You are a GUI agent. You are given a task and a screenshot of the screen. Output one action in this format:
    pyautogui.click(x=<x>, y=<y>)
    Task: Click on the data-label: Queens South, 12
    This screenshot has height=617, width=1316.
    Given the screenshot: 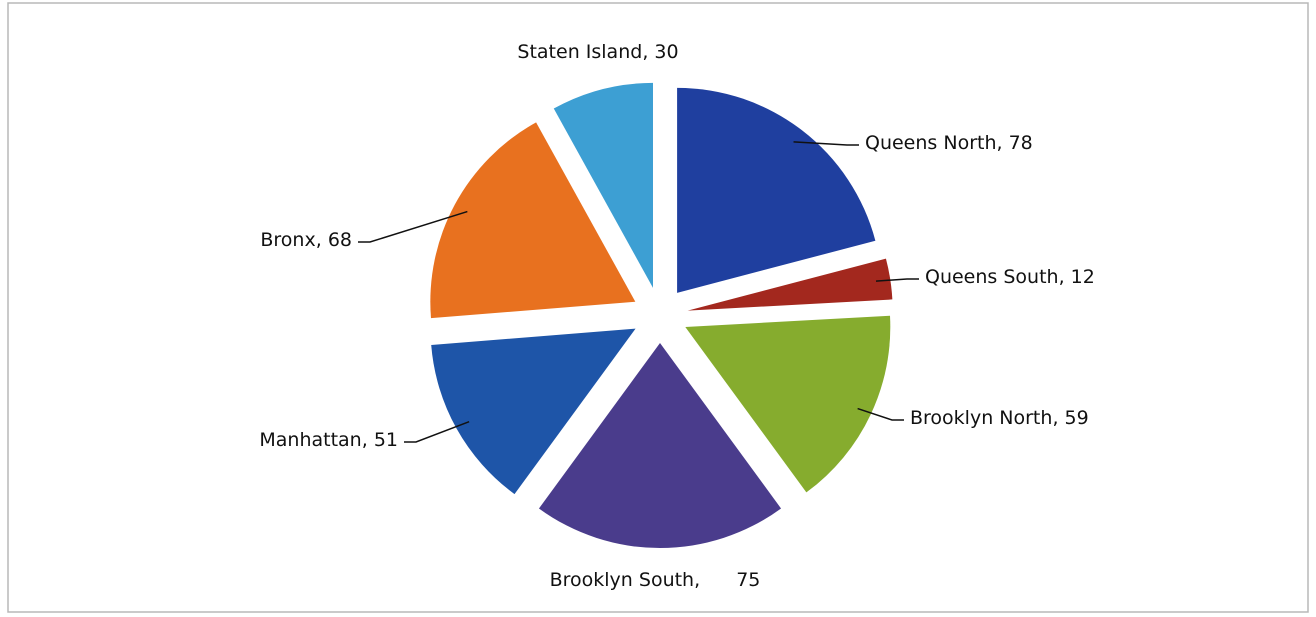 What is the action you would take?
    pyautogui.click(x=1010, y=277)
    